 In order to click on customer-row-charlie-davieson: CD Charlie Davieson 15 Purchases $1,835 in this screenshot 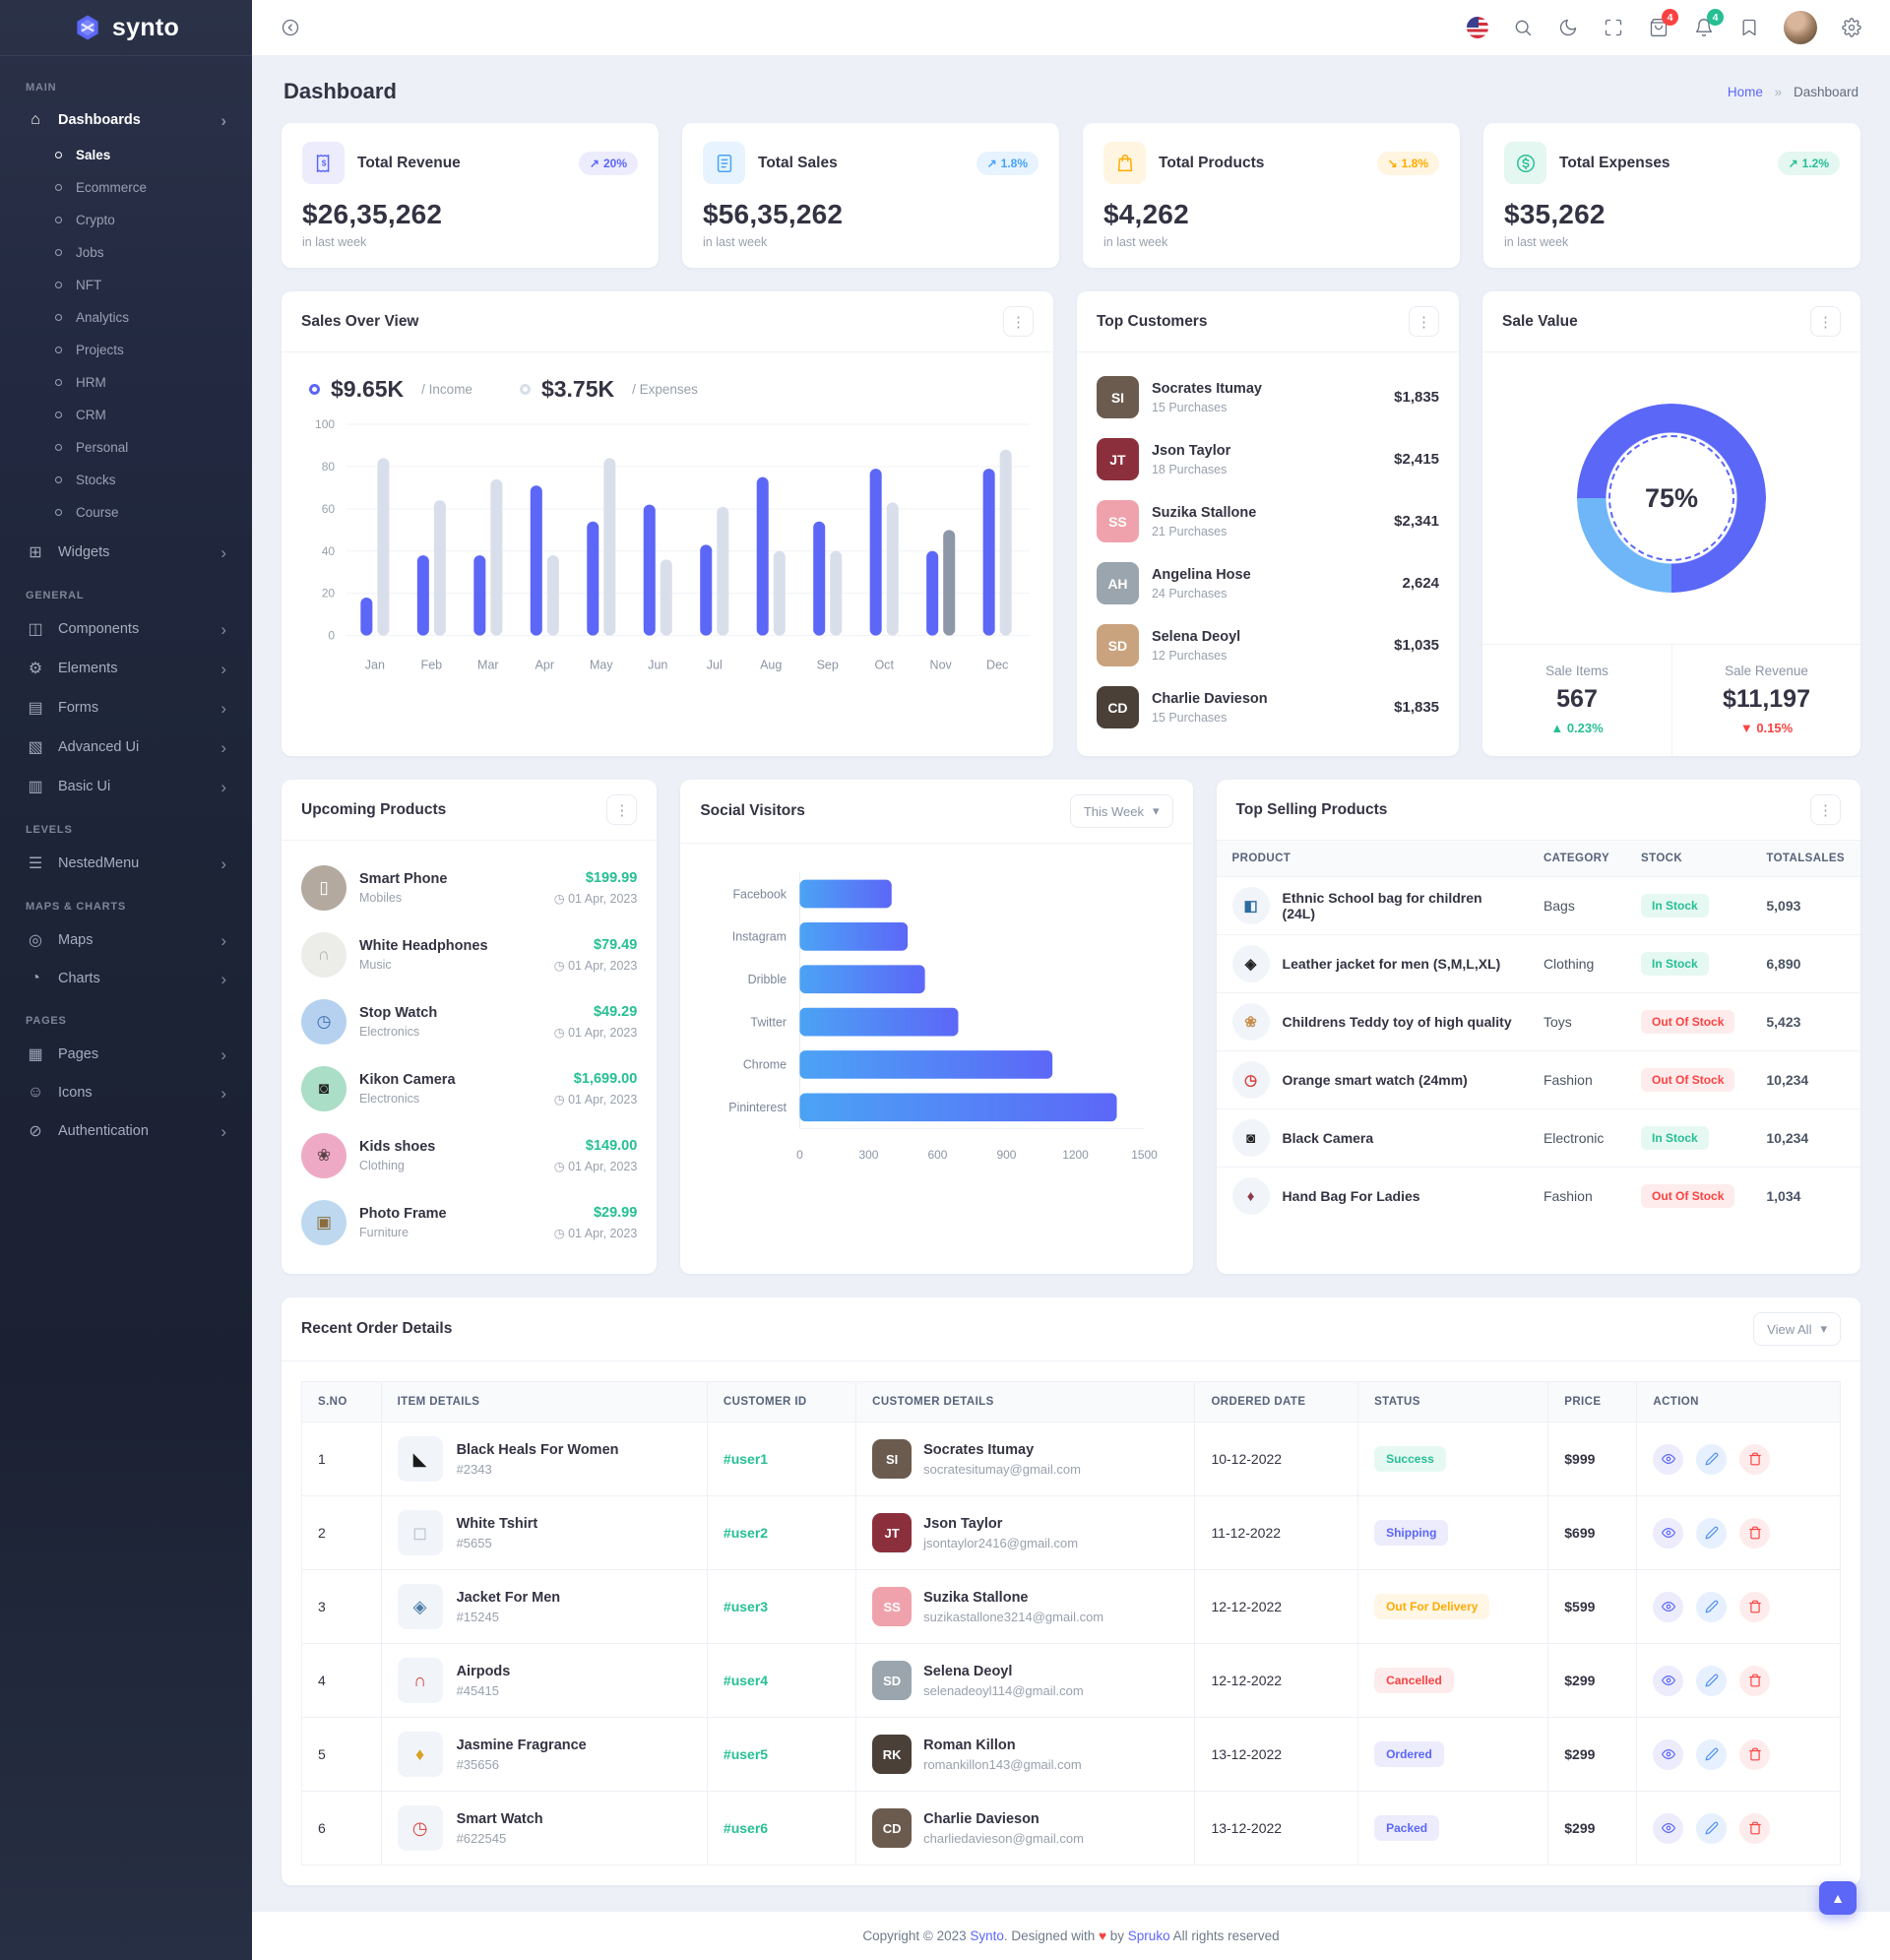, I will do `click(1267, 707)`.